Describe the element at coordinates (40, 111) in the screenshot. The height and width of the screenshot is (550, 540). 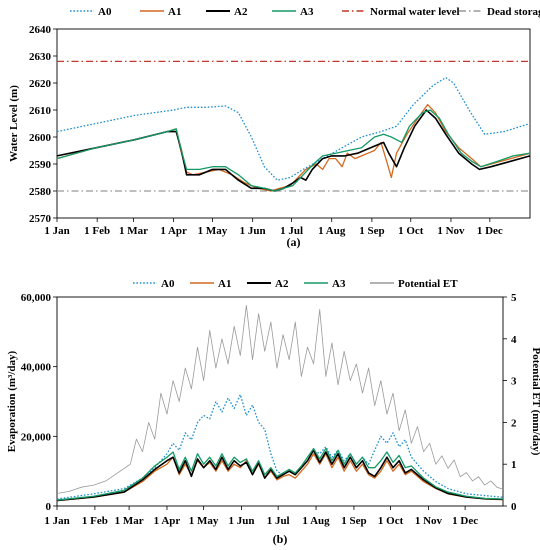
I see `y-tick-label: 2610` at that location.